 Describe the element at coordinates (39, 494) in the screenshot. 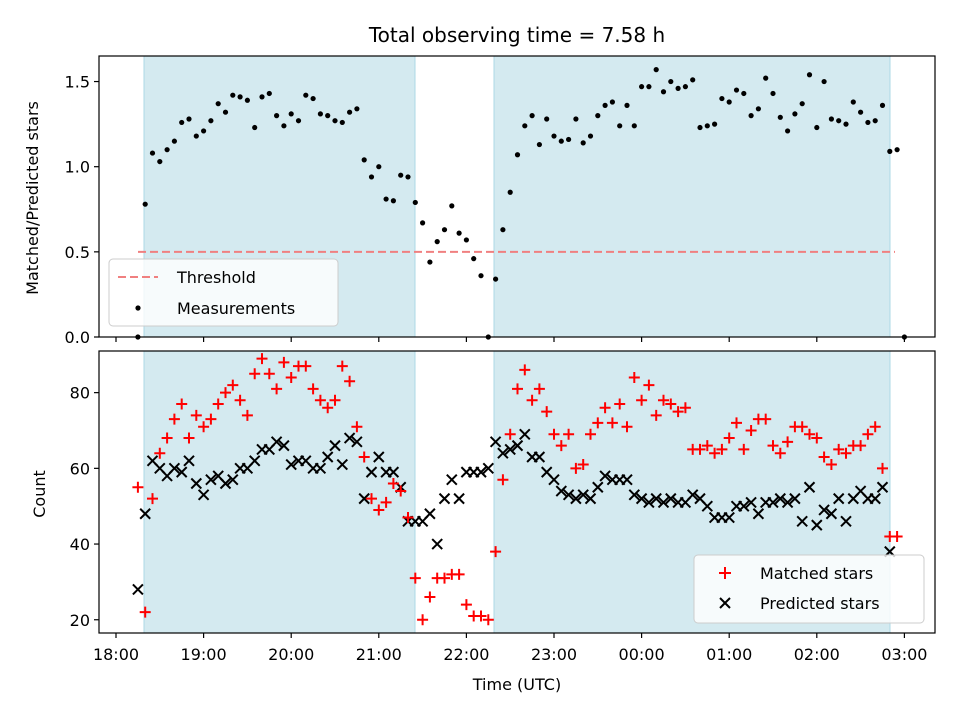

I see `bottom-y-axis-label: Count` at that location.